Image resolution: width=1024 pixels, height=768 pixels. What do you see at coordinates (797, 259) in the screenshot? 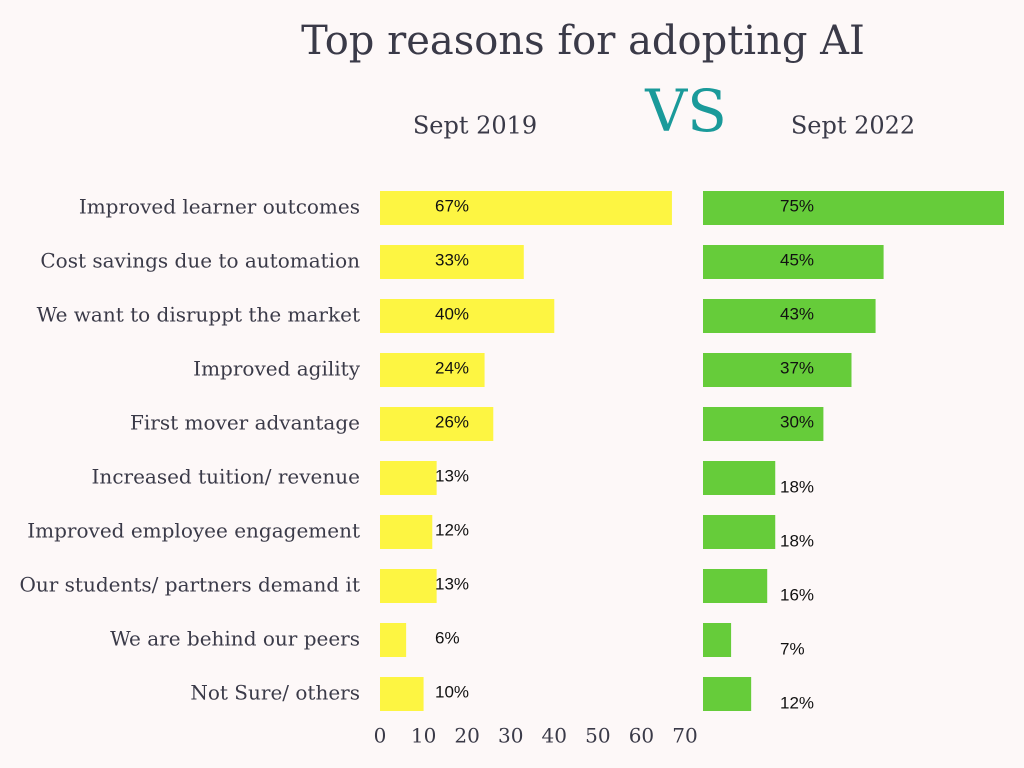
I see `value-label: 45%` at bounding box center [797, 259].